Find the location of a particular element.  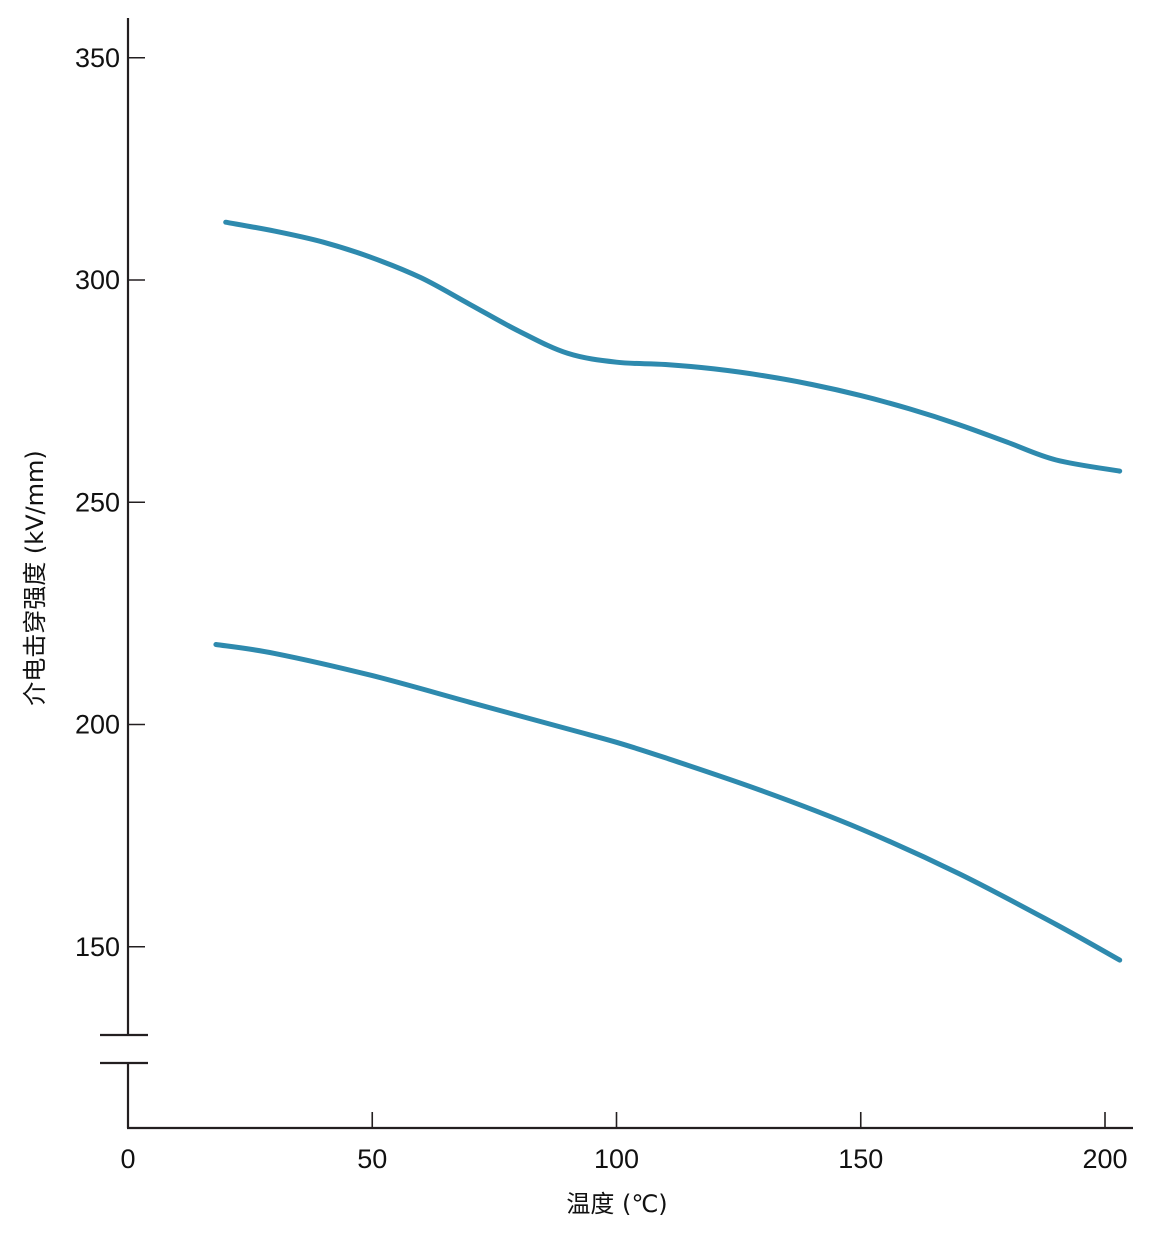

x-tick-label: 50 is located at coordinates (372, 1159).